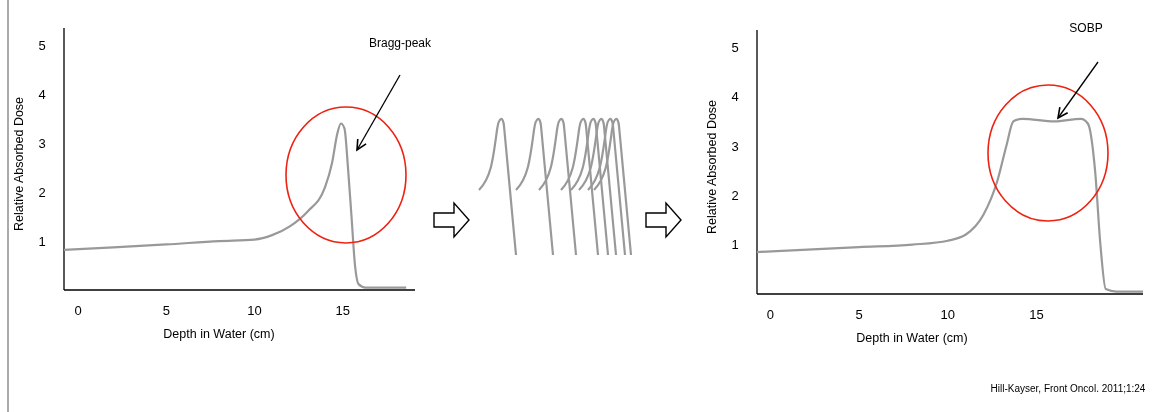 This screenshot has width=1153, height=412. I want to click on text: Hill-Kayser, Front Oncol. 2011;1:24, so click(1068, 388).